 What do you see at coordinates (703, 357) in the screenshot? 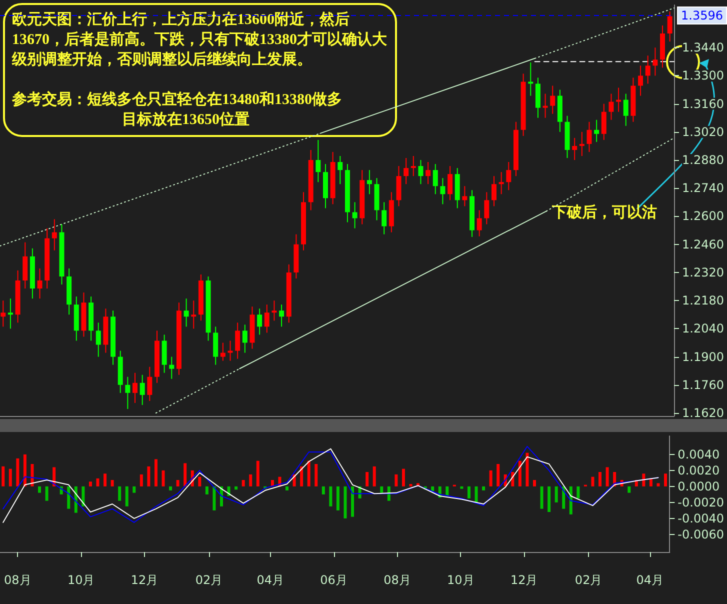
I see `y-tick-label: 1.1900` at bounding box center [703, 357].